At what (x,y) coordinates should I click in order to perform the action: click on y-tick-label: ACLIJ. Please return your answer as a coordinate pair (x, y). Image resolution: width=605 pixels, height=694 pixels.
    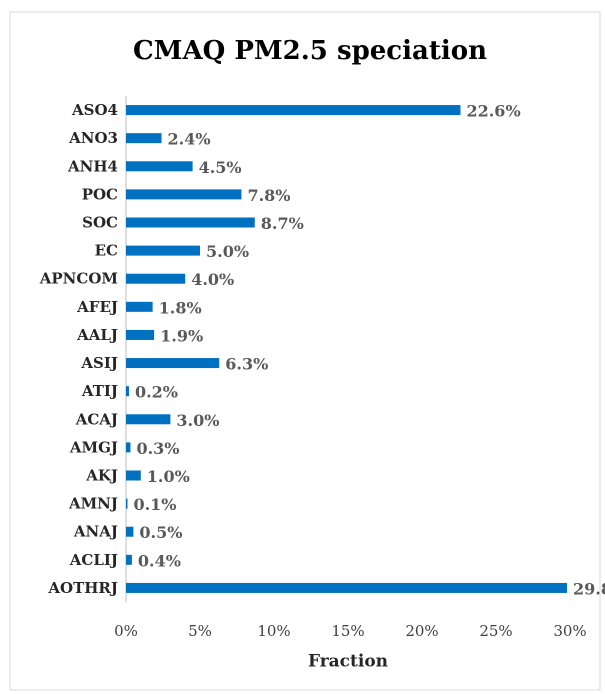
    Looking at the image, I should click on (93, 560).